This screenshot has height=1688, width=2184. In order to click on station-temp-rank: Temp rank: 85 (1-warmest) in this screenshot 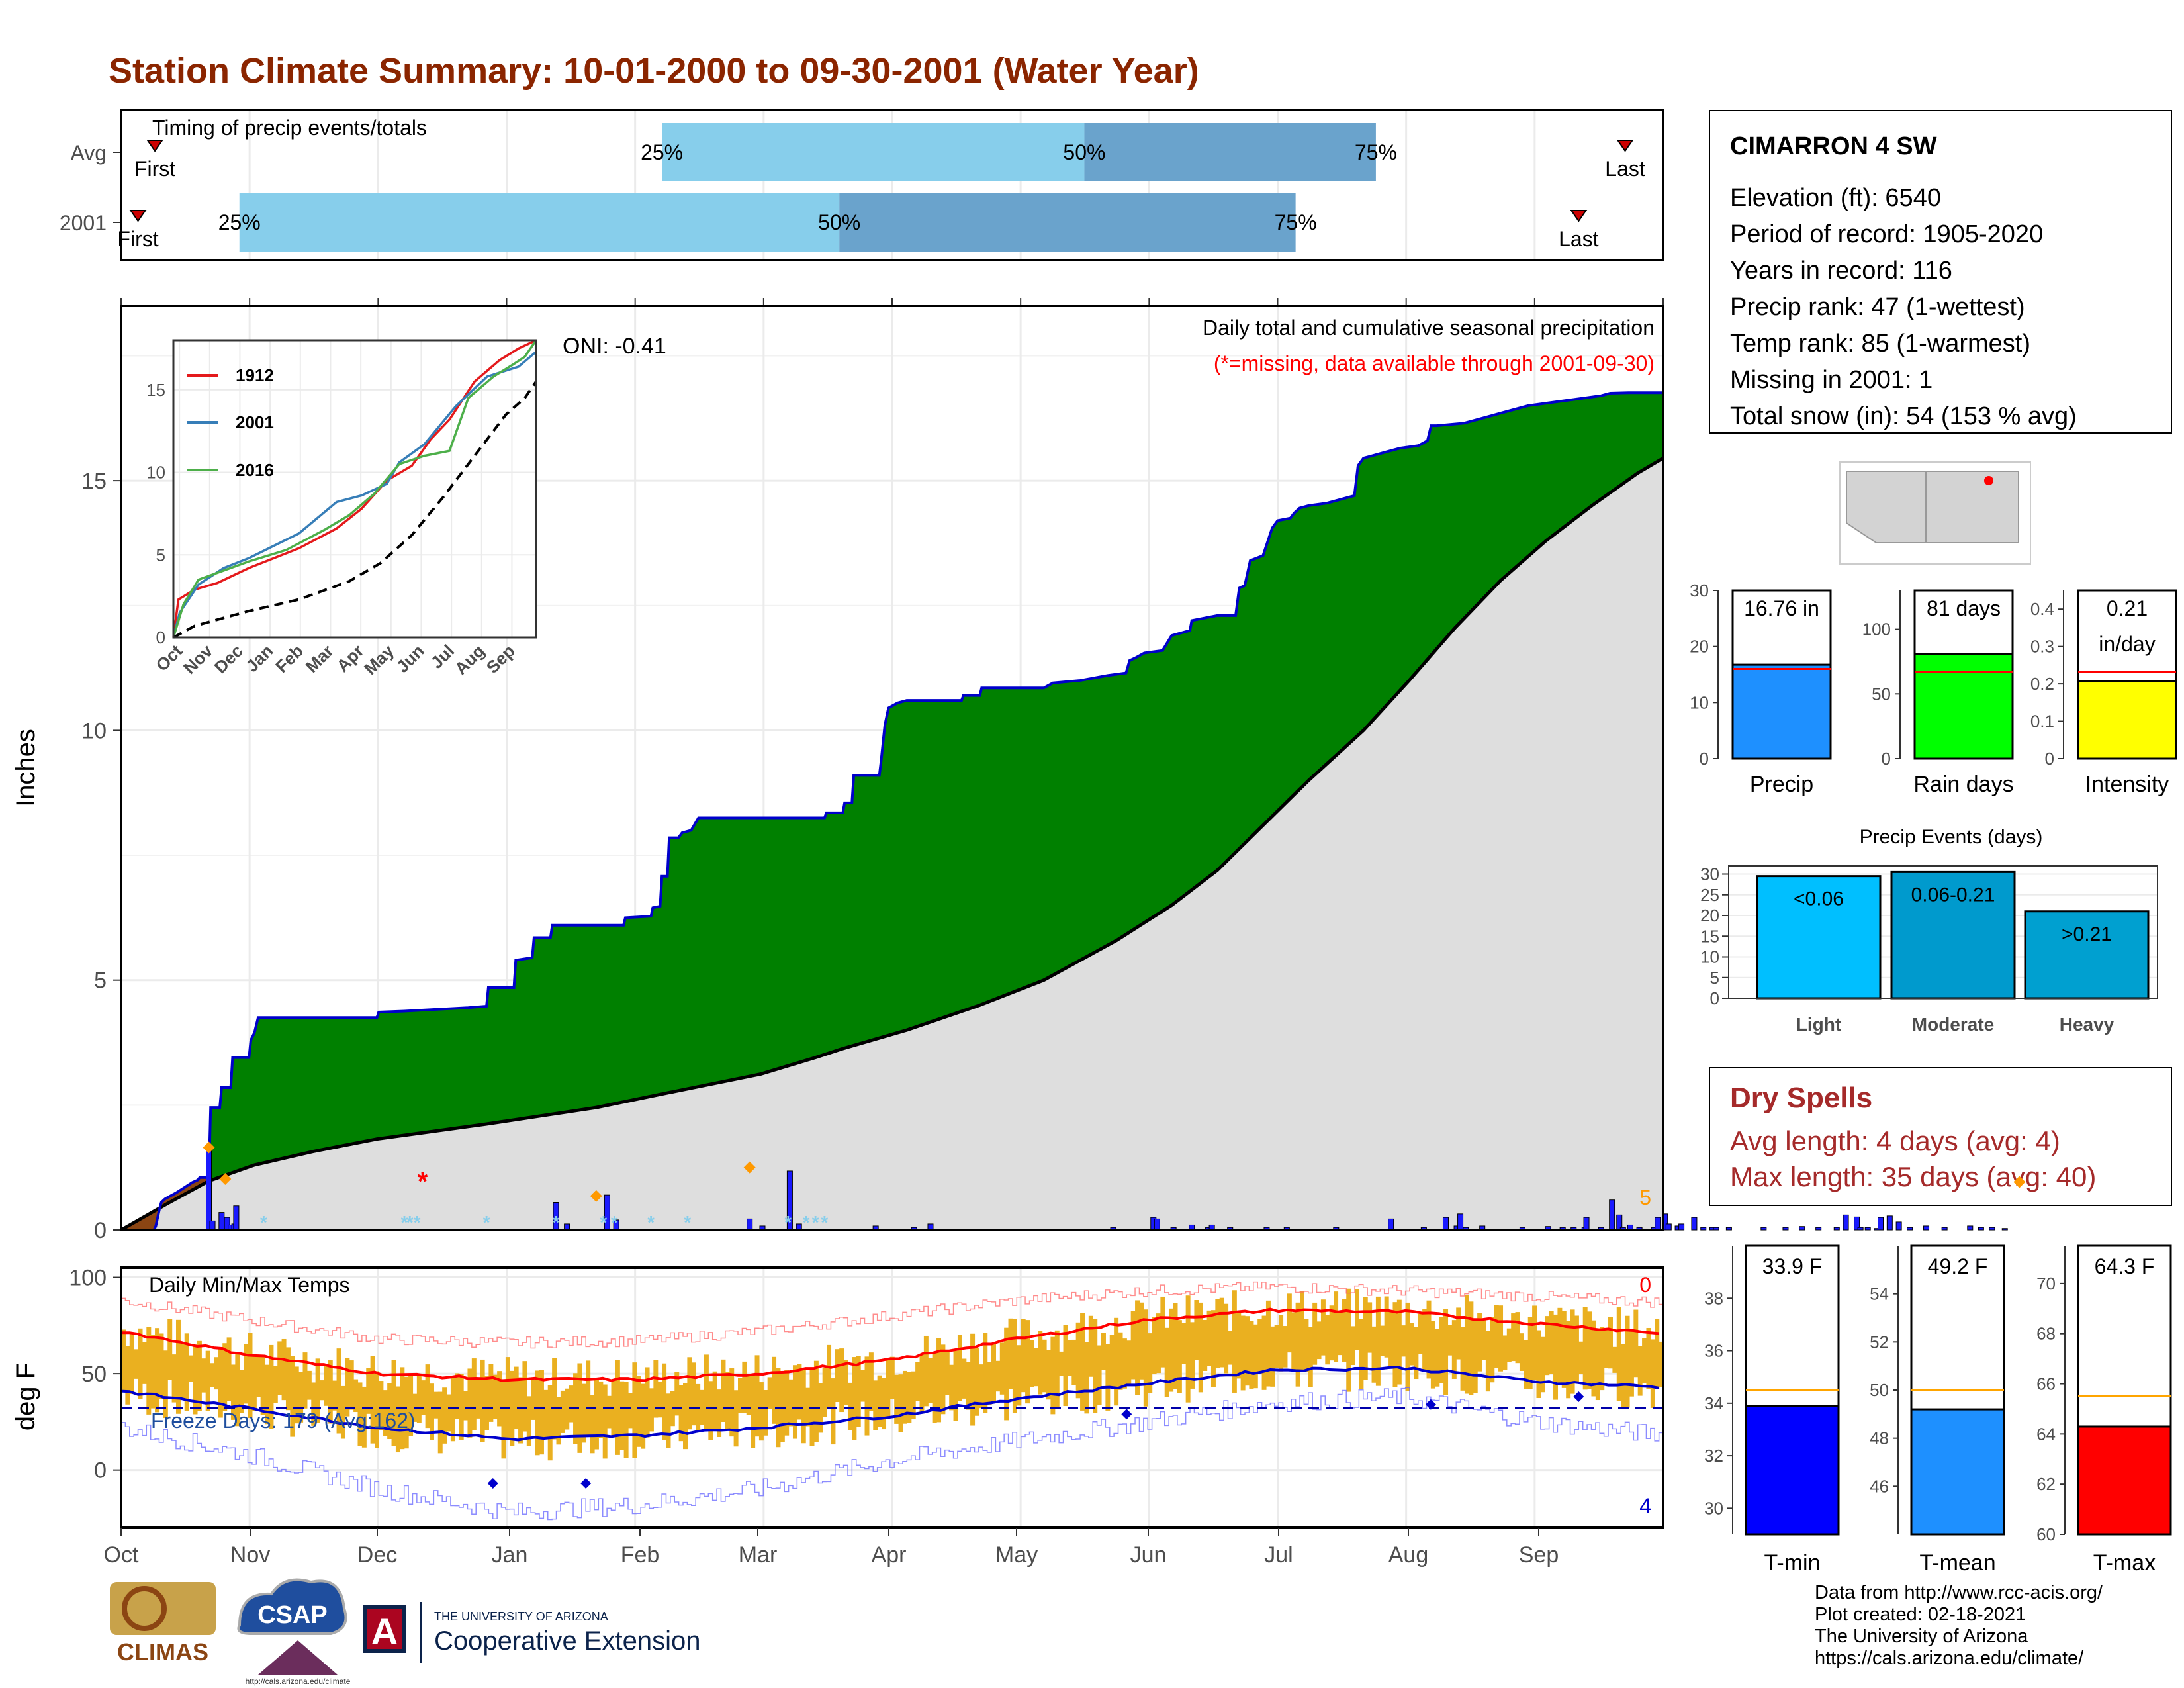, I will do `click(1880, 343)`.